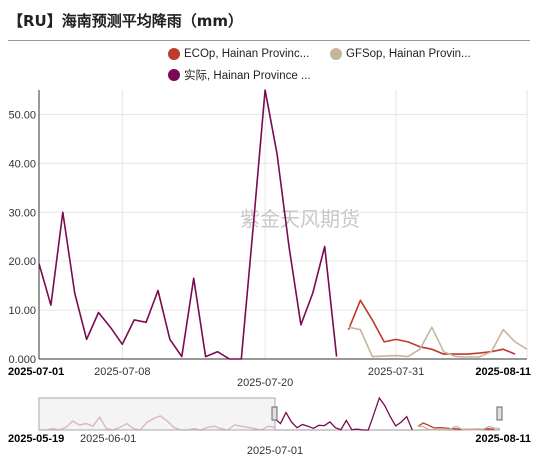 The width and height of the screenshot is (539, 460). What do you see at coordinates (157, 414) in the screenshot?
I see `navigator-window` at bounding box center [157, 414].